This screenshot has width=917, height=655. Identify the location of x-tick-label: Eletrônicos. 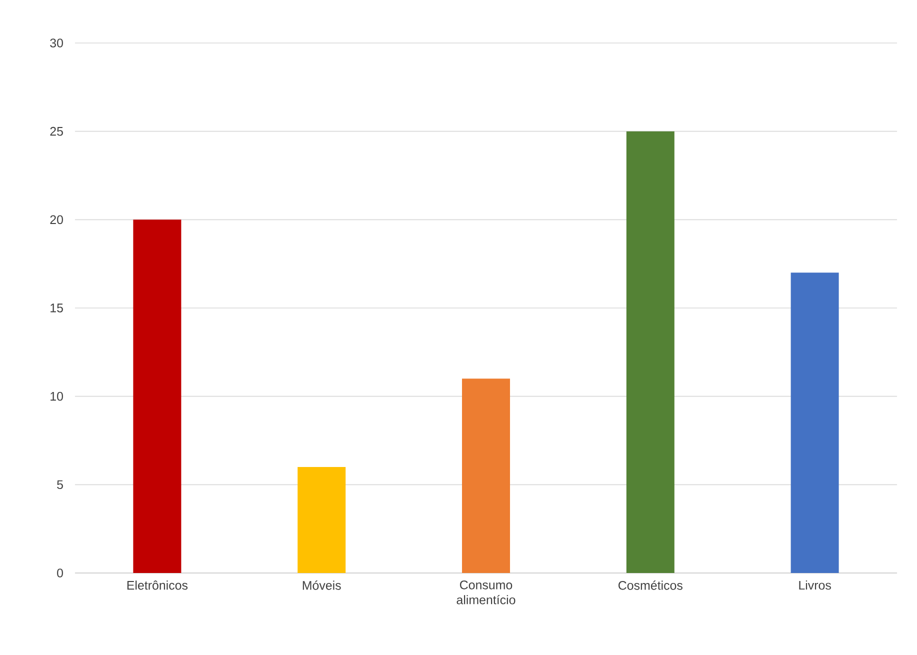
(157, 585).